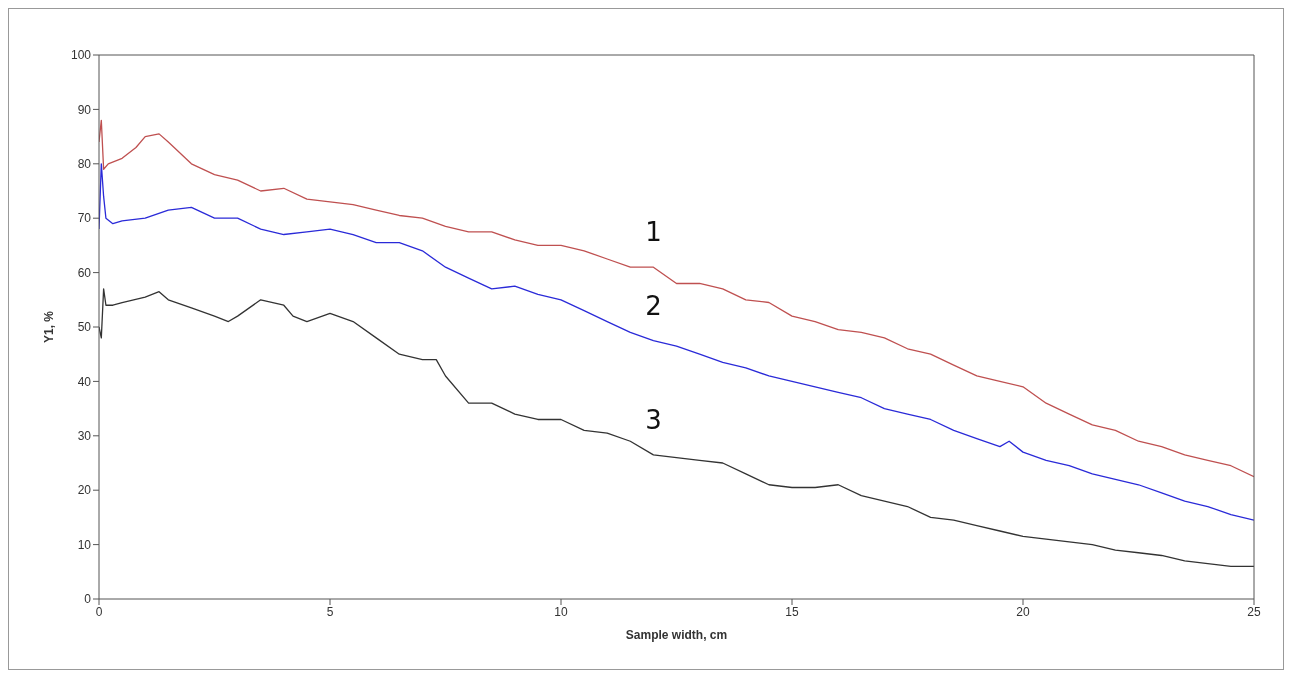 The height and width of the screenshot is (679, 1292). I want to click on x-tick-label: 25, so click(1254, 611).